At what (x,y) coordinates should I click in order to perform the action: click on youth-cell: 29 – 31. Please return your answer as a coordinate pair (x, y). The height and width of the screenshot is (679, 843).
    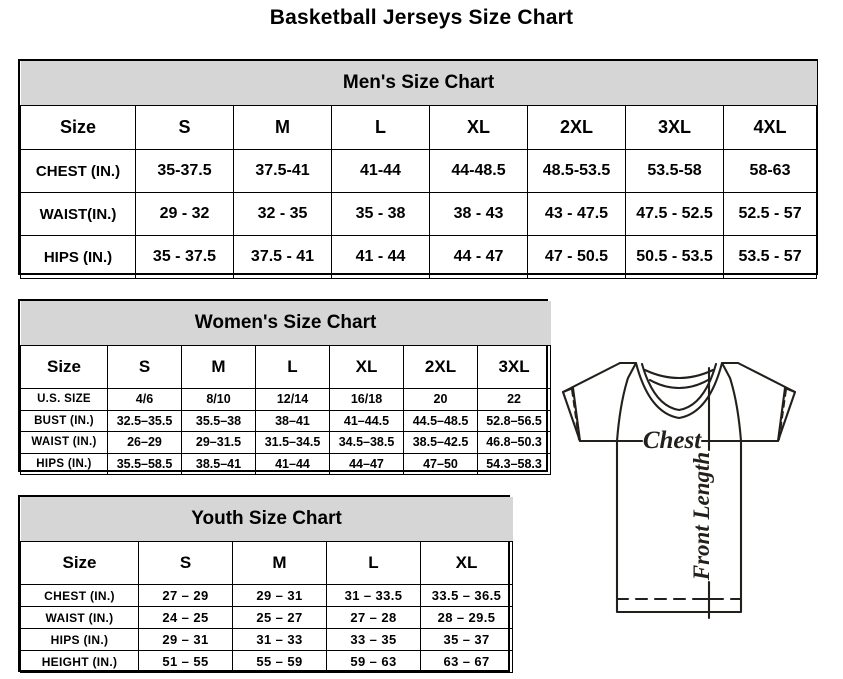
    Looking at the image, I should click on (279, 595).